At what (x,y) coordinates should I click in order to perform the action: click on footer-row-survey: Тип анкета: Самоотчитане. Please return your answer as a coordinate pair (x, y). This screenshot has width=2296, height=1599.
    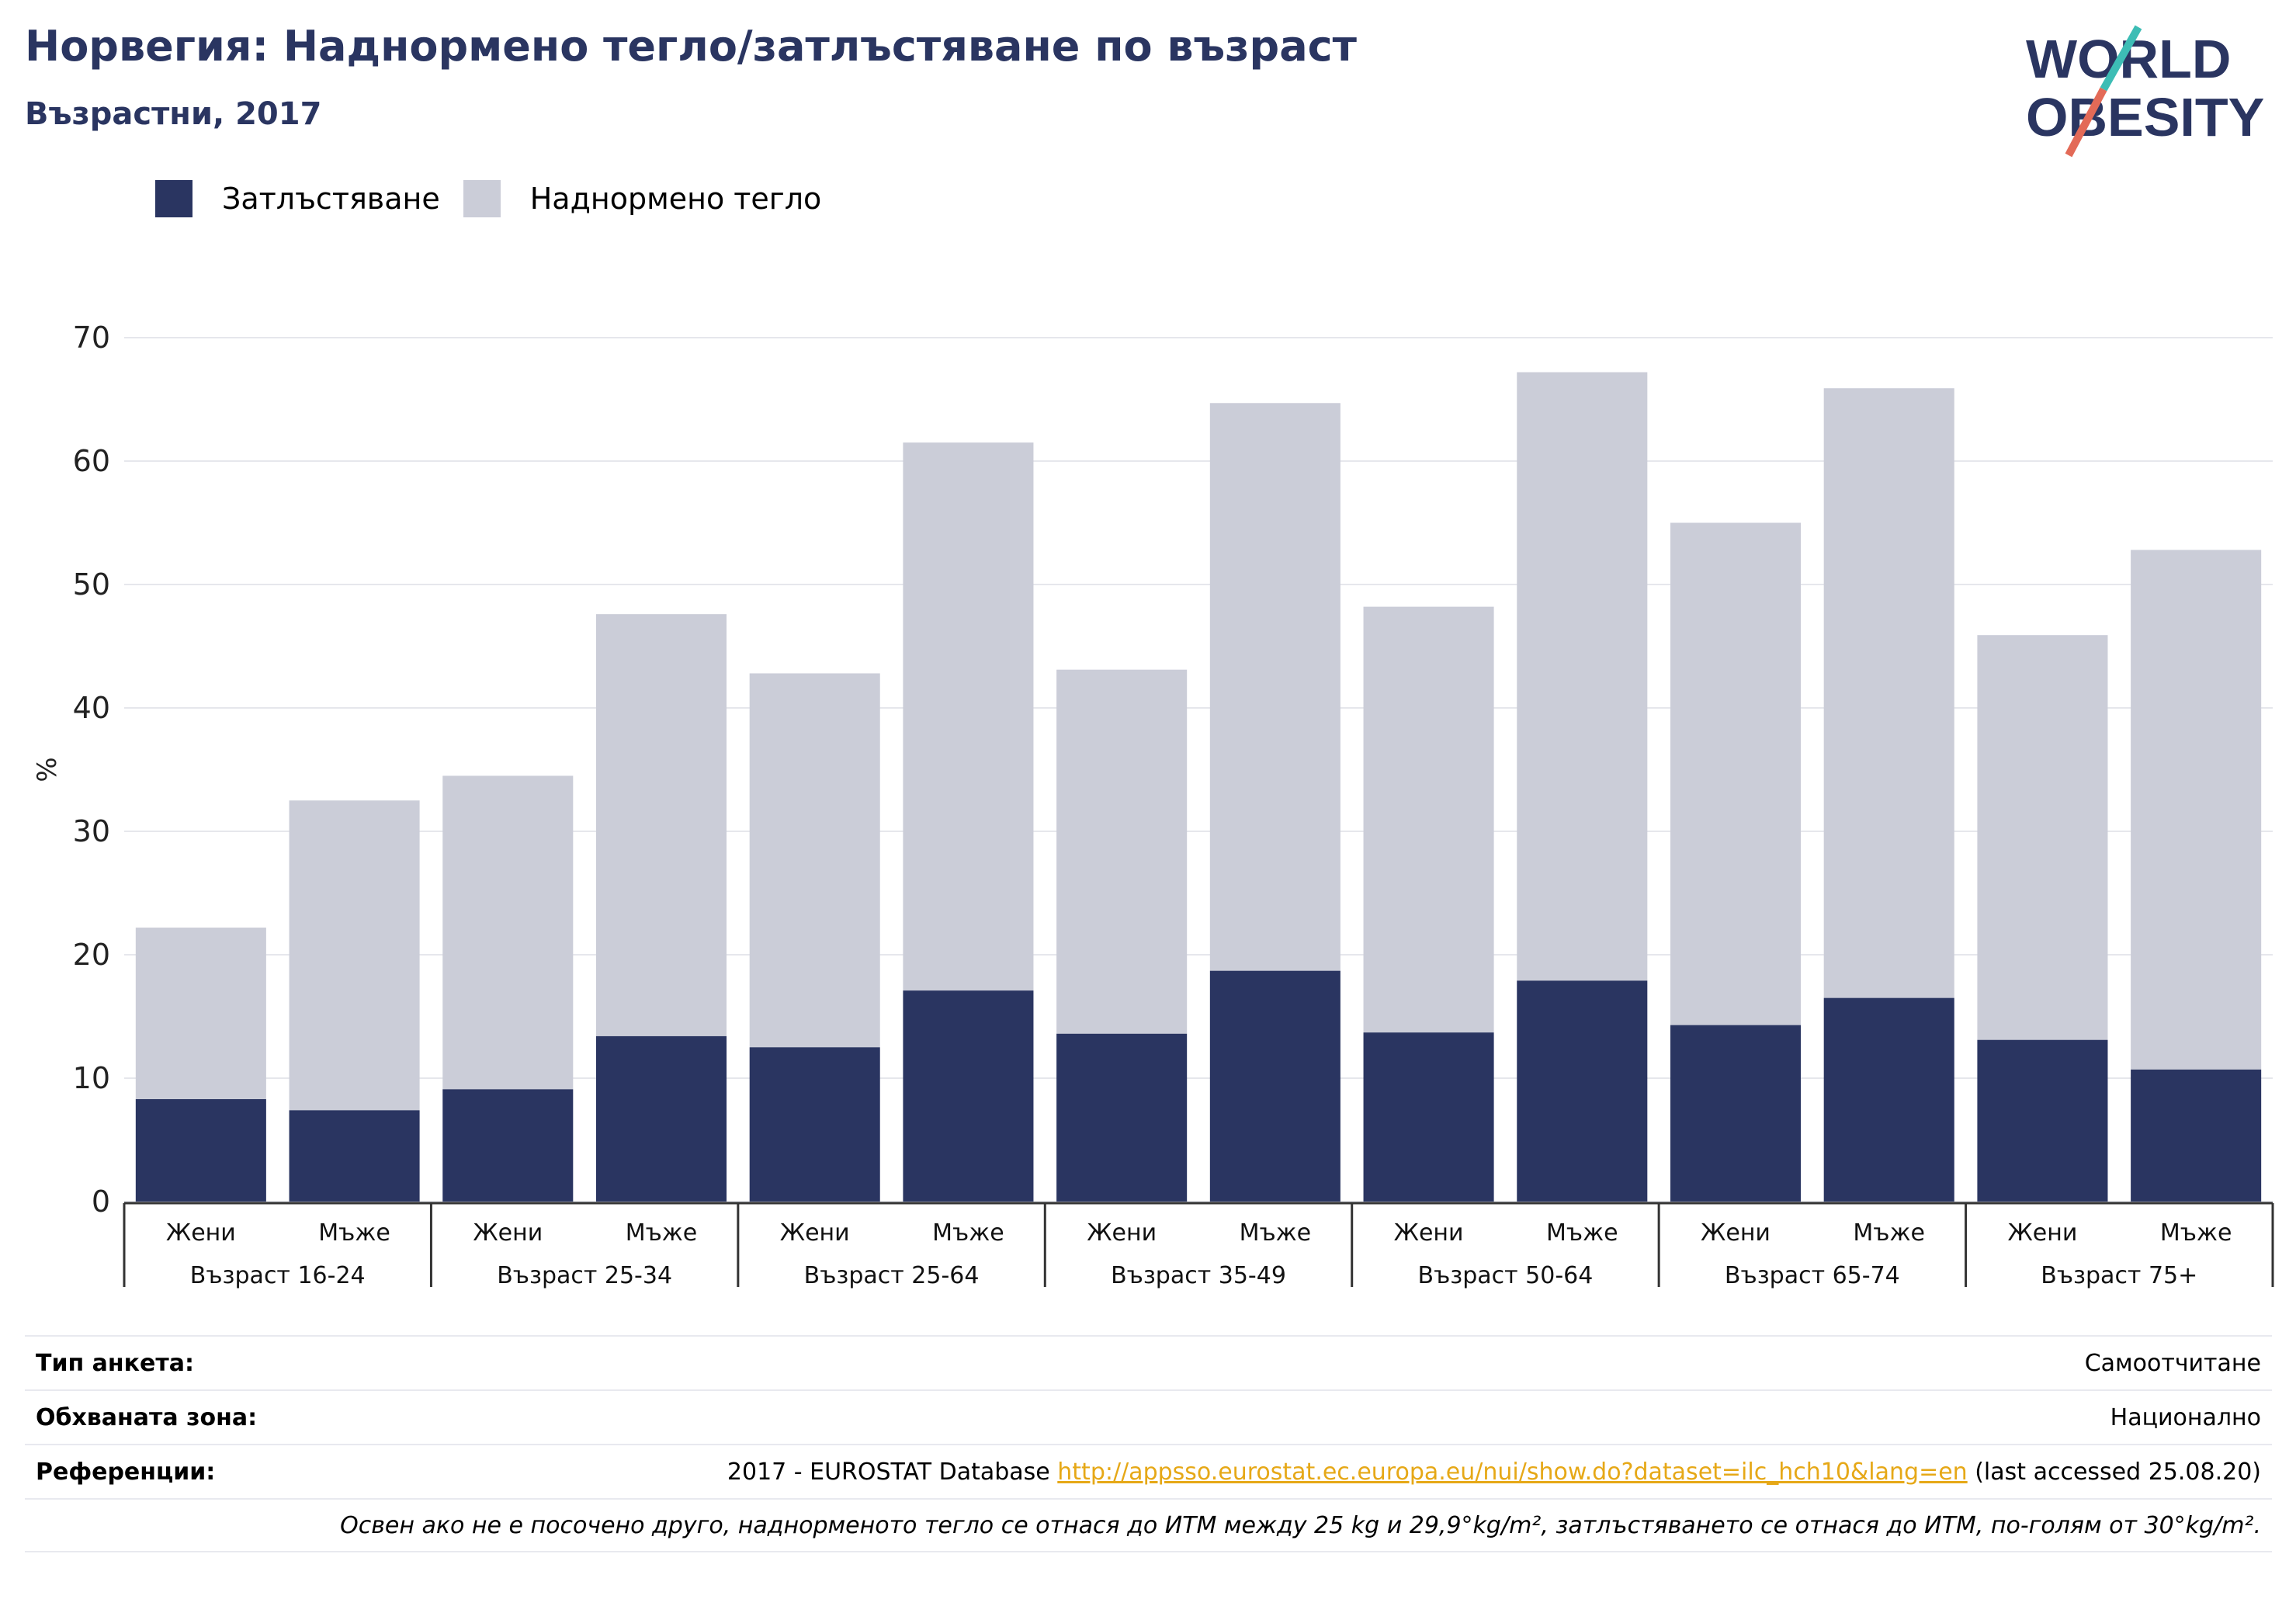
    Looking at the image, I should click on (1148, 1362).